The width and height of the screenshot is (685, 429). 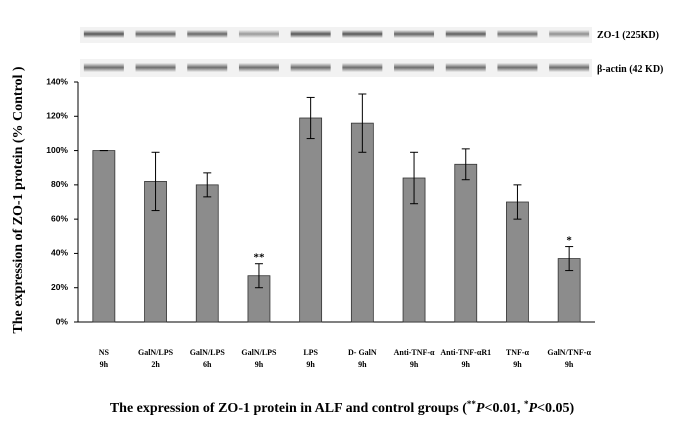 What do you see at coordinates (57, 81) in the screenshot?
I see `y-tick-label: 140%` at bounding box center [57, 81].